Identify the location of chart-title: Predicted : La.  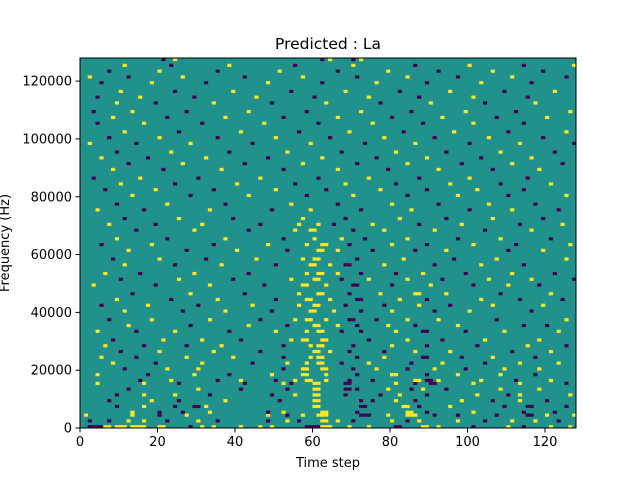
(328, 44).